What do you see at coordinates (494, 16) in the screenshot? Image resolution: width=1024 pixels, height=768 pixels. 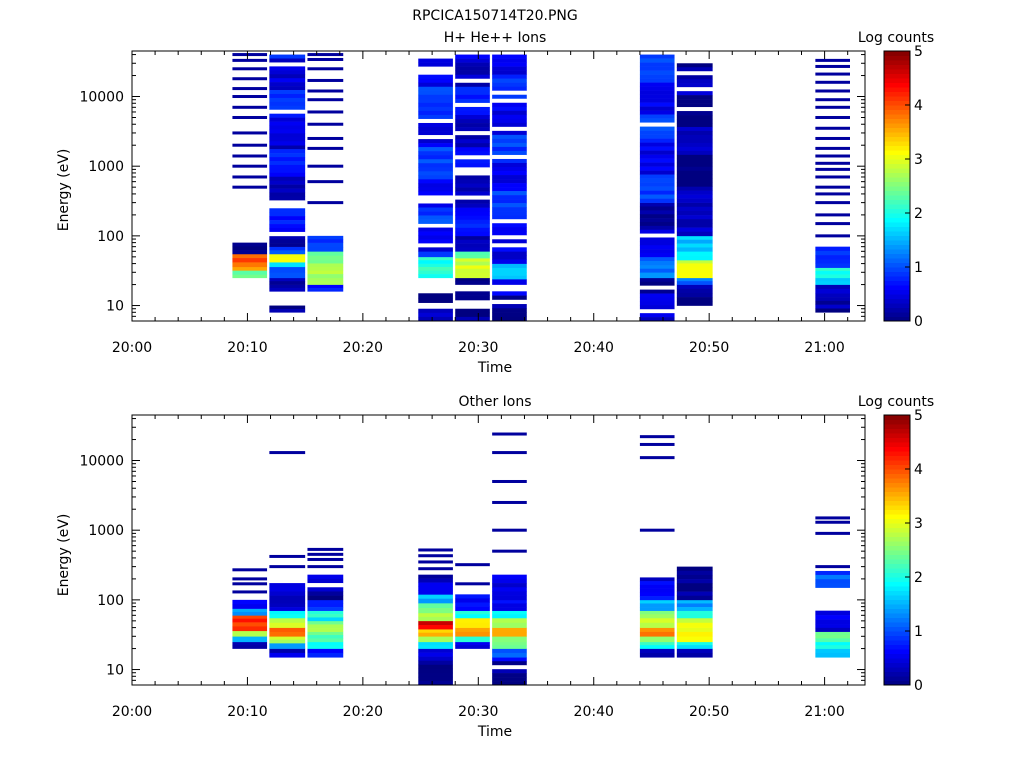 I see `figure-title: RPCICA150714T20.PNG` at bounding box center [494, 16].